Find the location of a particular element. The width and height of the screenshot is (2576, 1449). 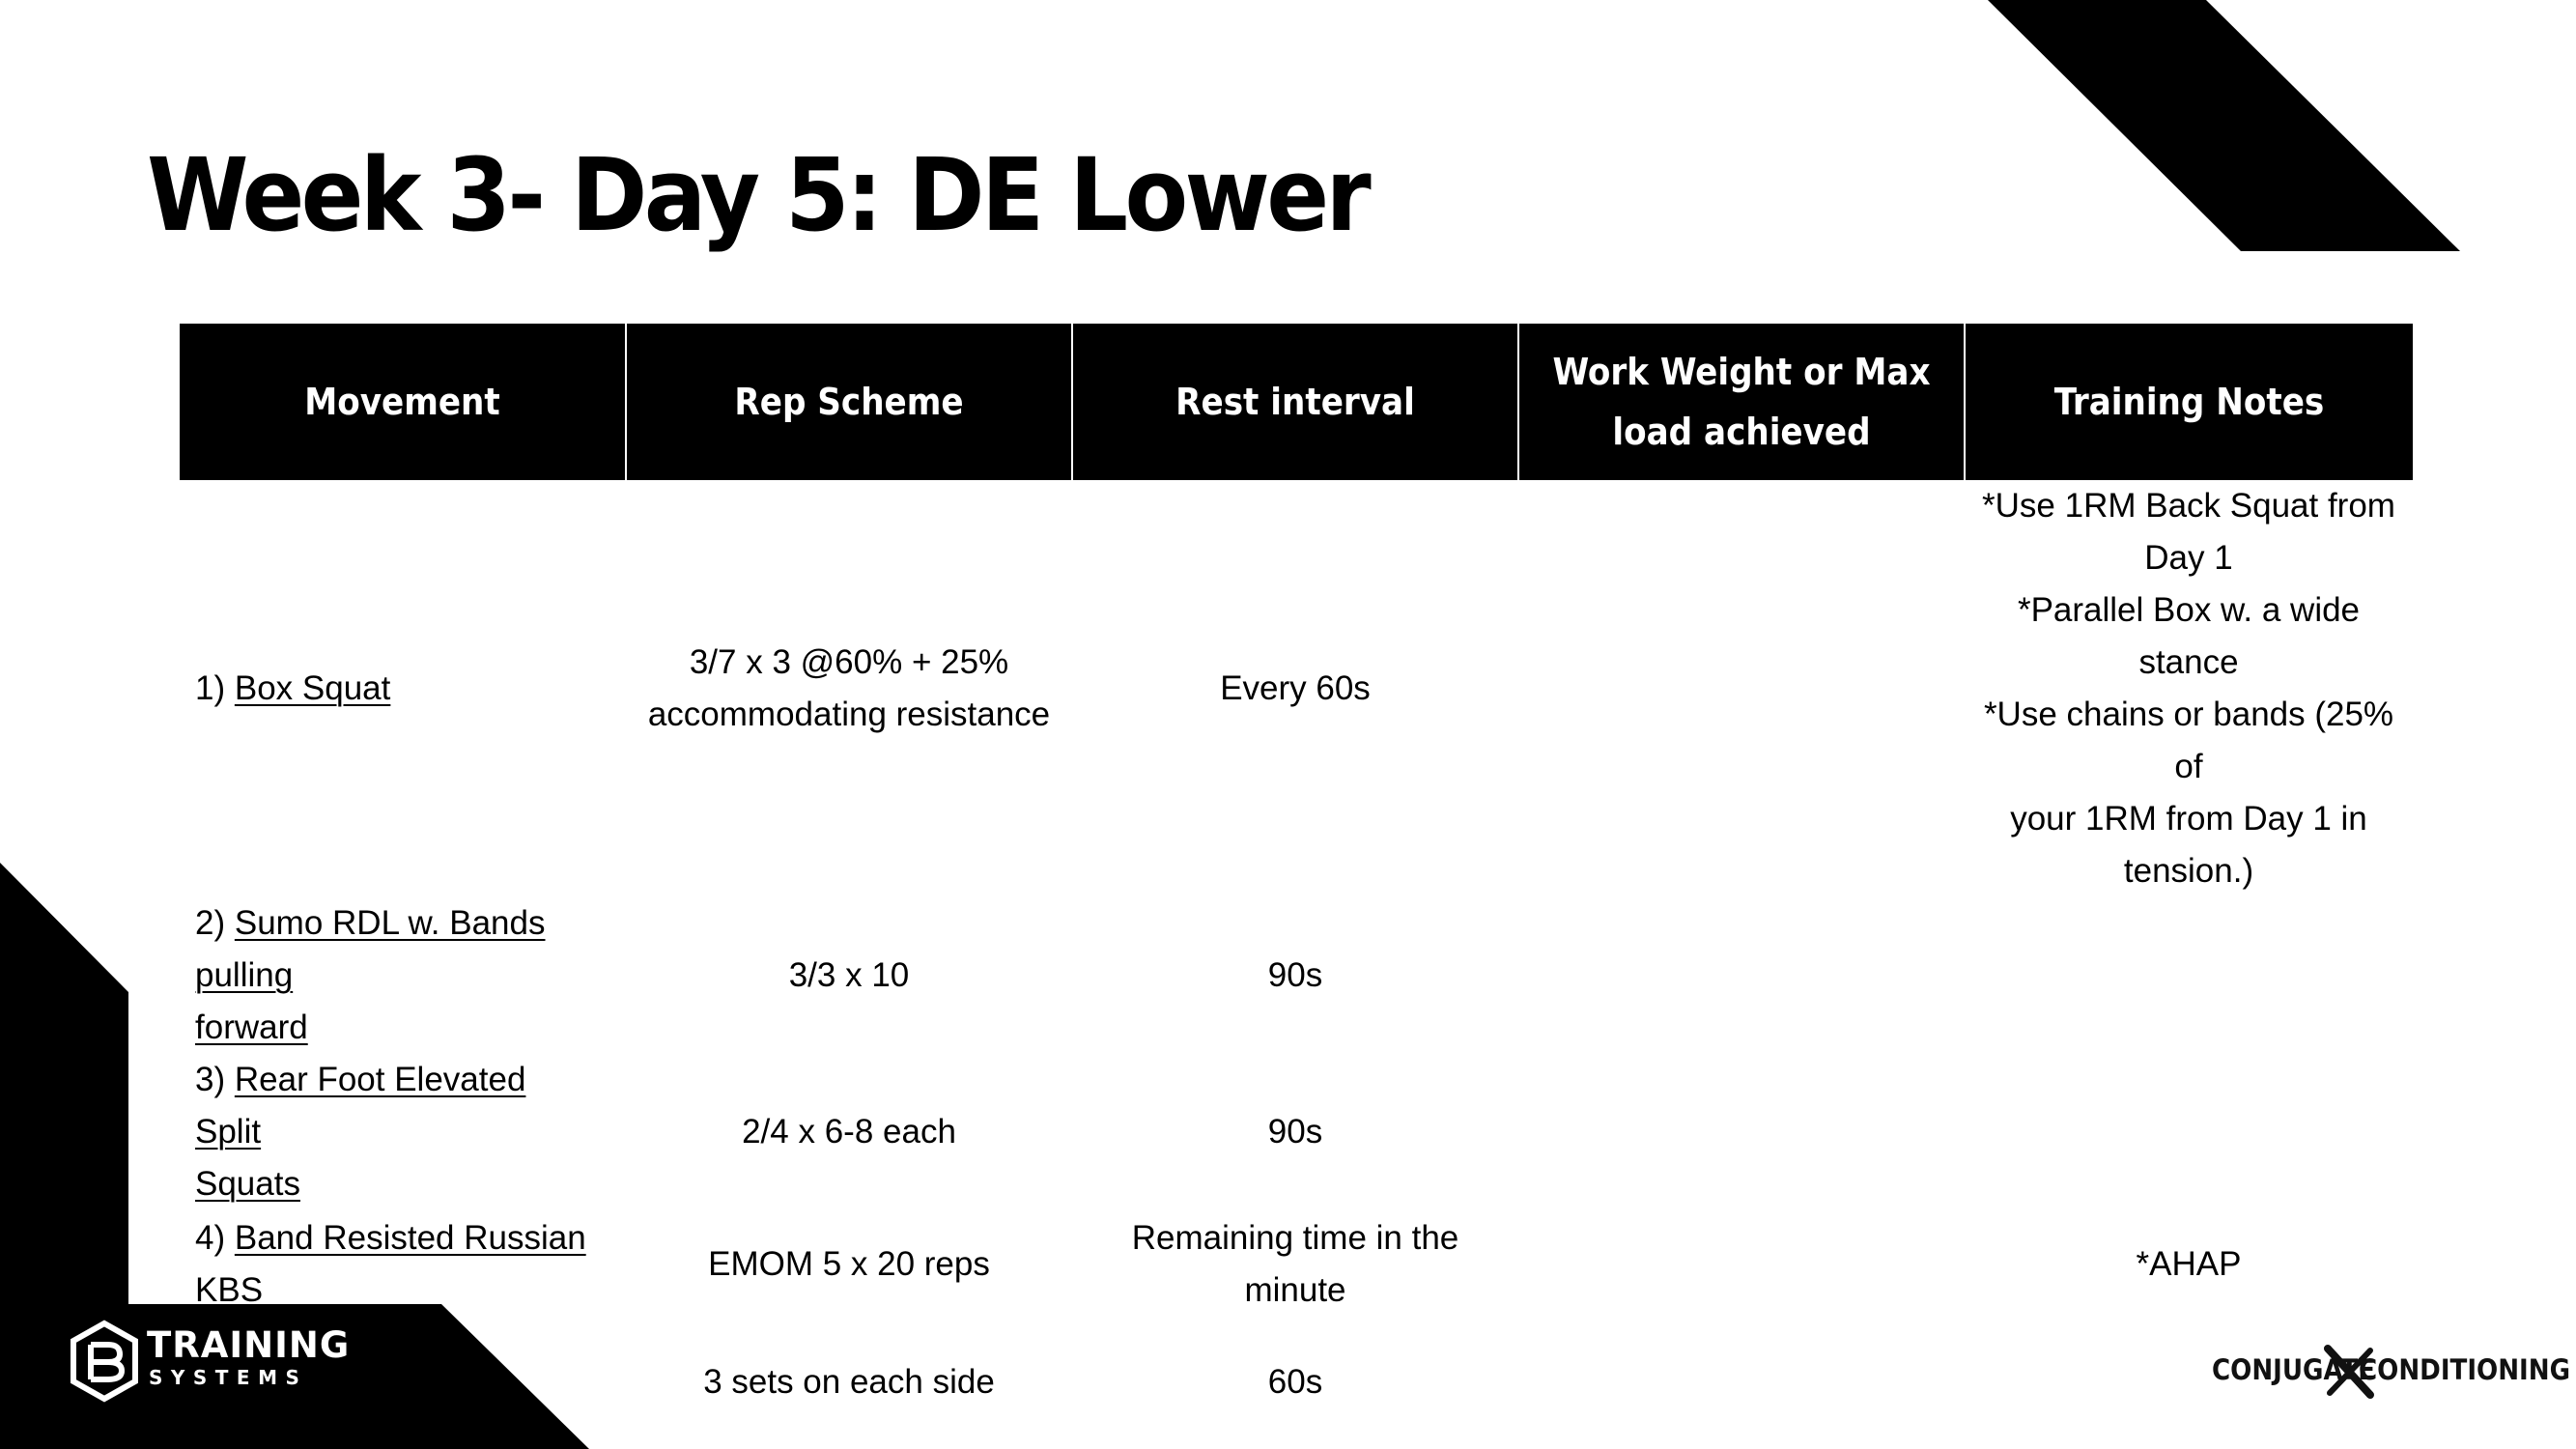

movement-number: 4) is located at coordinates (210, 1238).